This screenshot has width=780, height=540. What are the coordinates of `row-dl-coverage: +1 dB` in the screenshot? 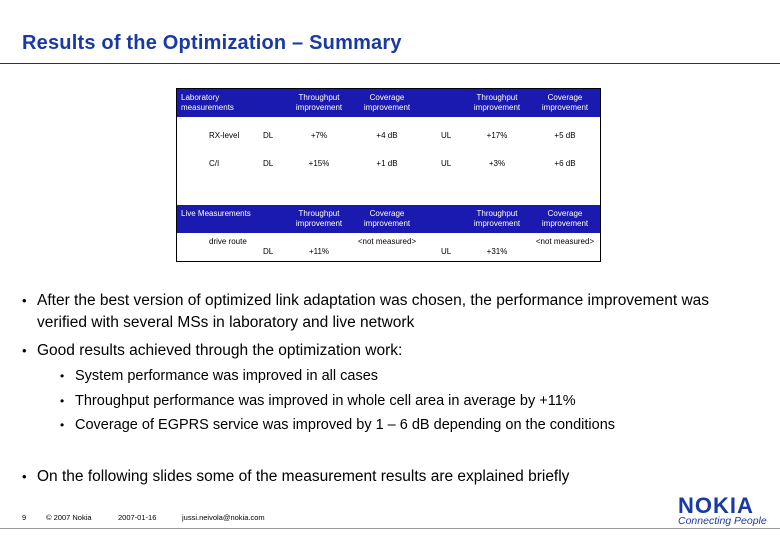 It's located at (387, 163).